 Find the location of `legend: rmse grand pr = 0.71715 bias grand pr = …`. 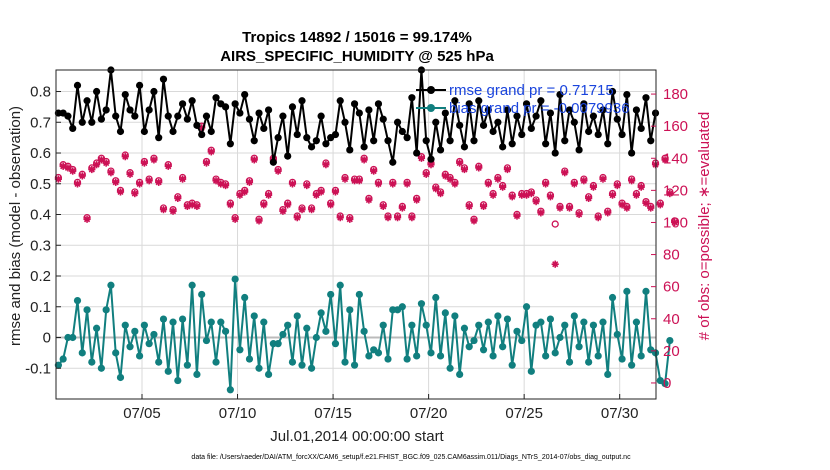

legend: rmse grand pr = 0.71715 bias grand pr = … is located at coordinates (523, 99).